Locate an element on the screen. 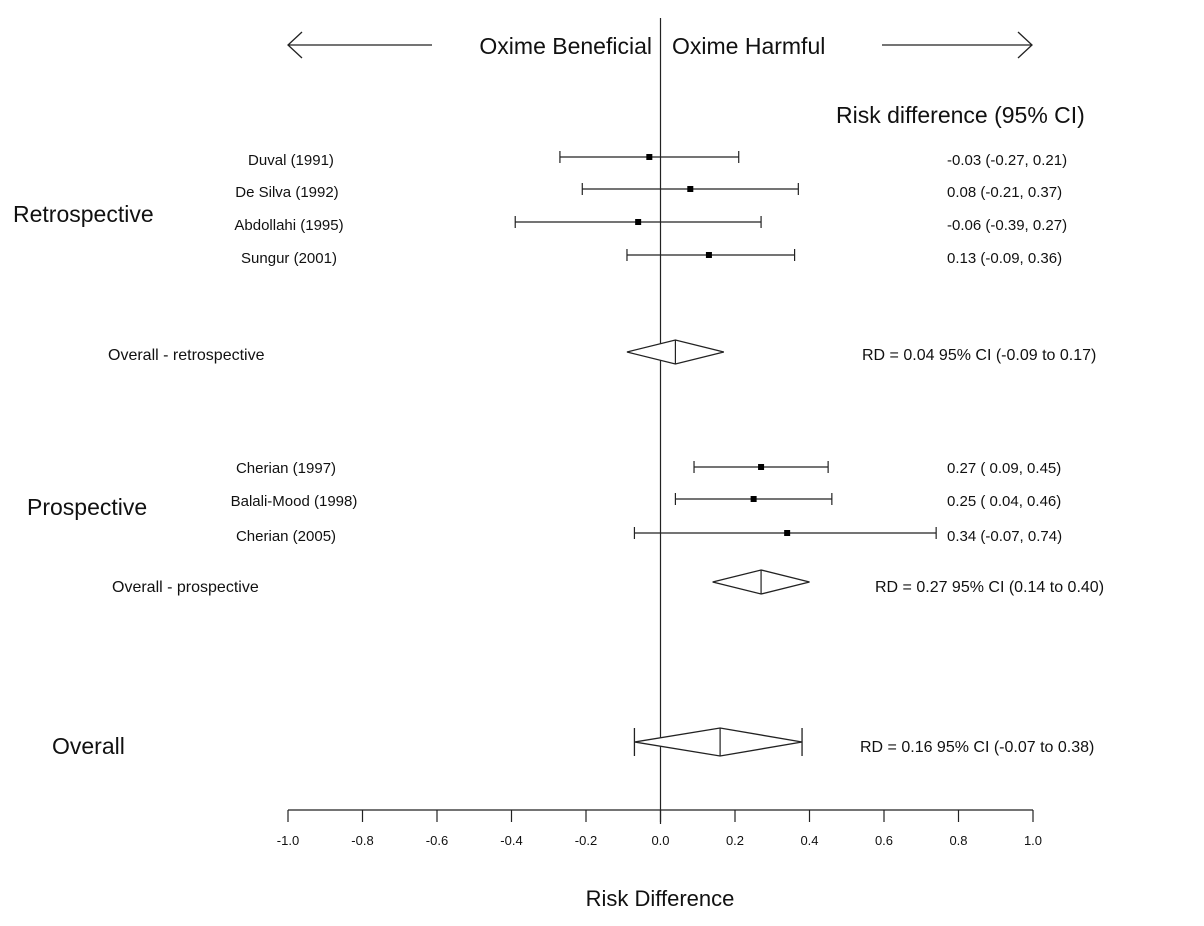 The image size is (1204, 926). x-tick-label-2: -0.6 is located at coordinates (437, 840).